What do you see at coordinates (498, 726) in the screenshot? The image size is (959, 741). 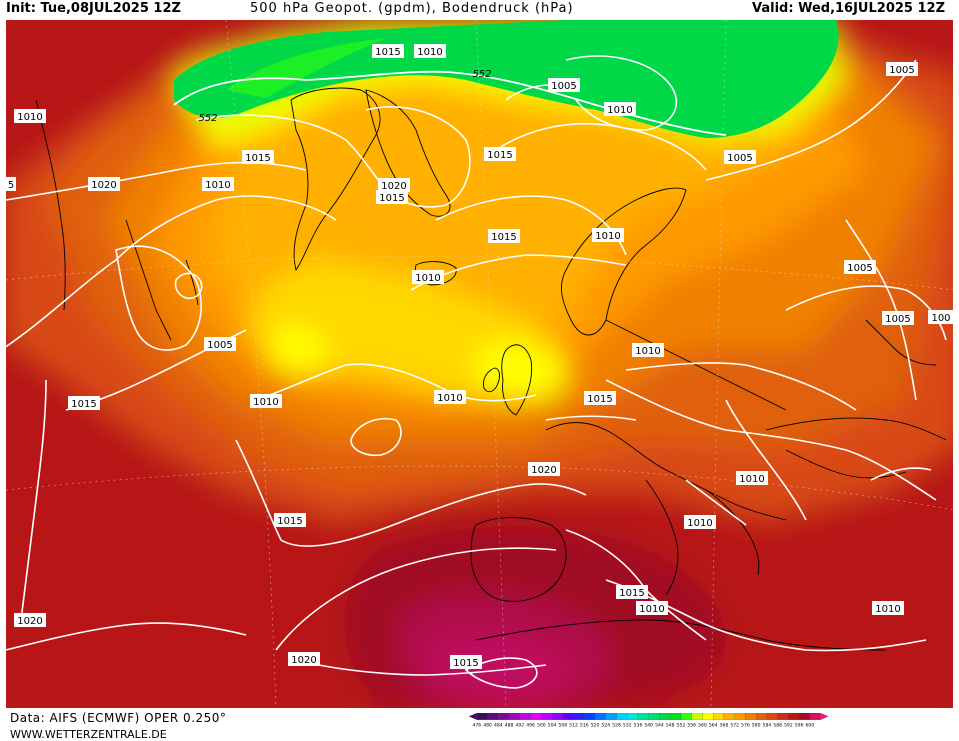 I see `legend-tick-label: 484` at bounding box center [498, 726].